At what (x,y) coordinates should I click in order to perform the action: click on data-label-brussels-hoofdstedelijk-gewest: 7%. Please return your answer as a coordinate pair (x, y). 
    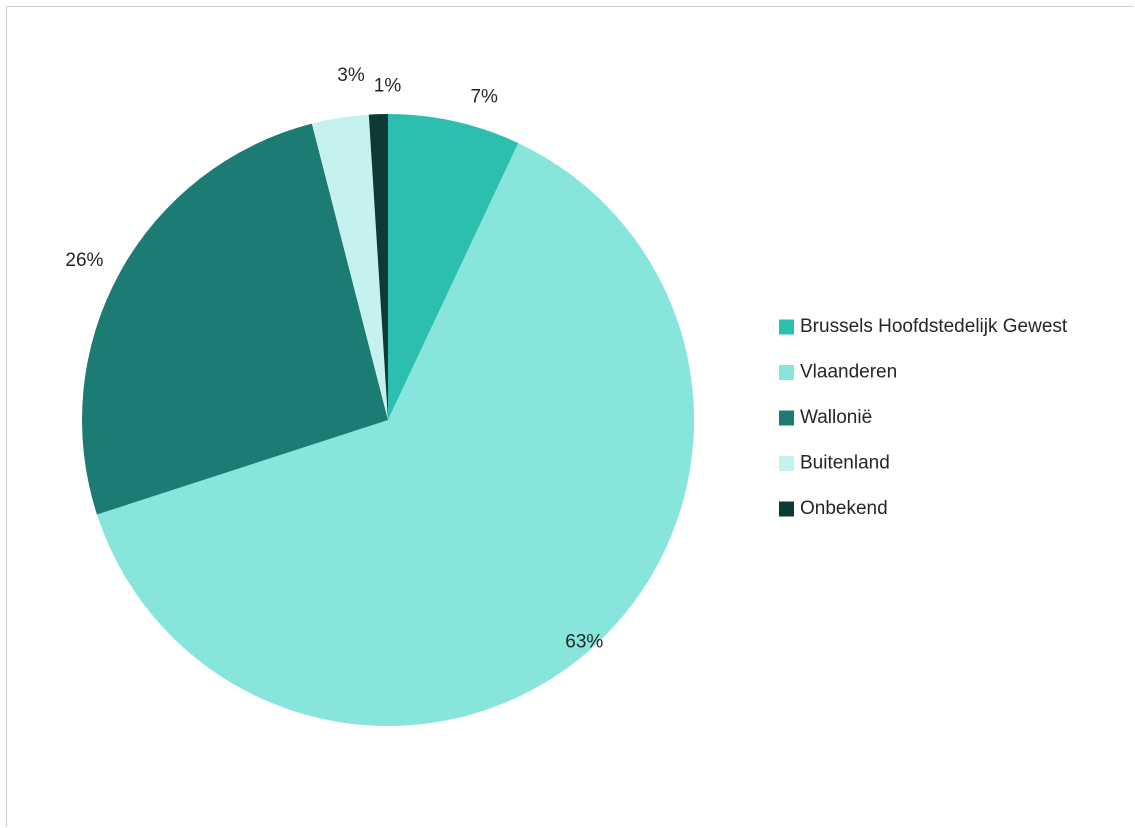
    Looking at the image, I should click on (484, 96).